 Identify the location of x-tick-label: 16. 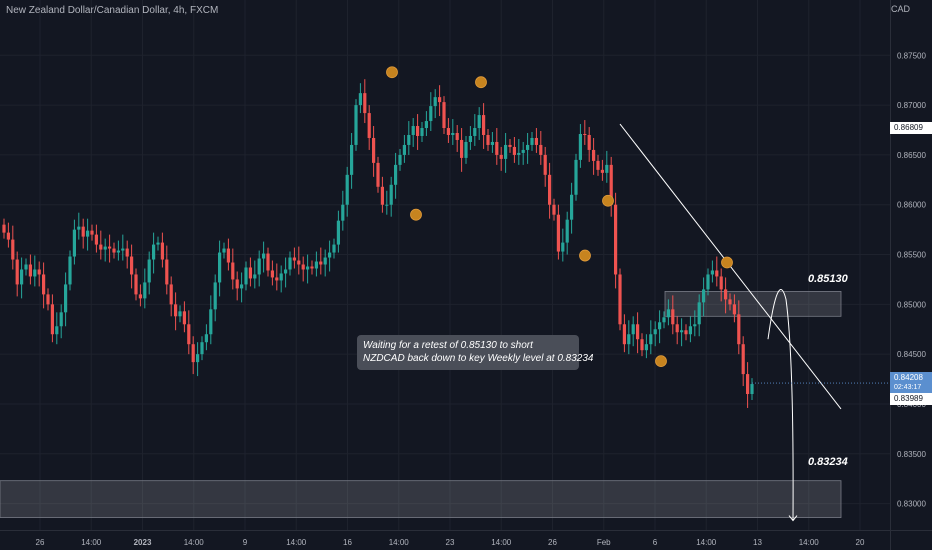
(347, 542).